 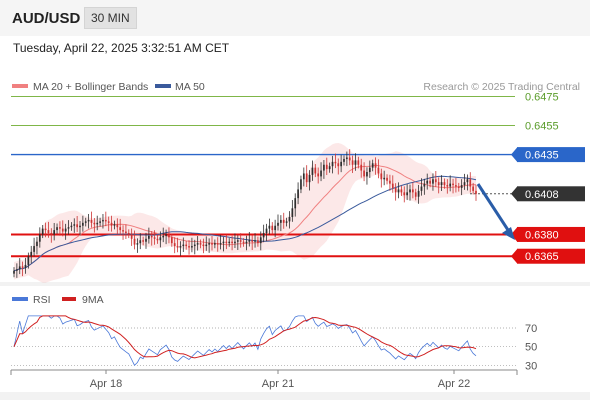 What do you see at coordinates (42, 300) in the screenshot?
I see `rsi-legend-label: RSI` at bounding box center [42, 300].